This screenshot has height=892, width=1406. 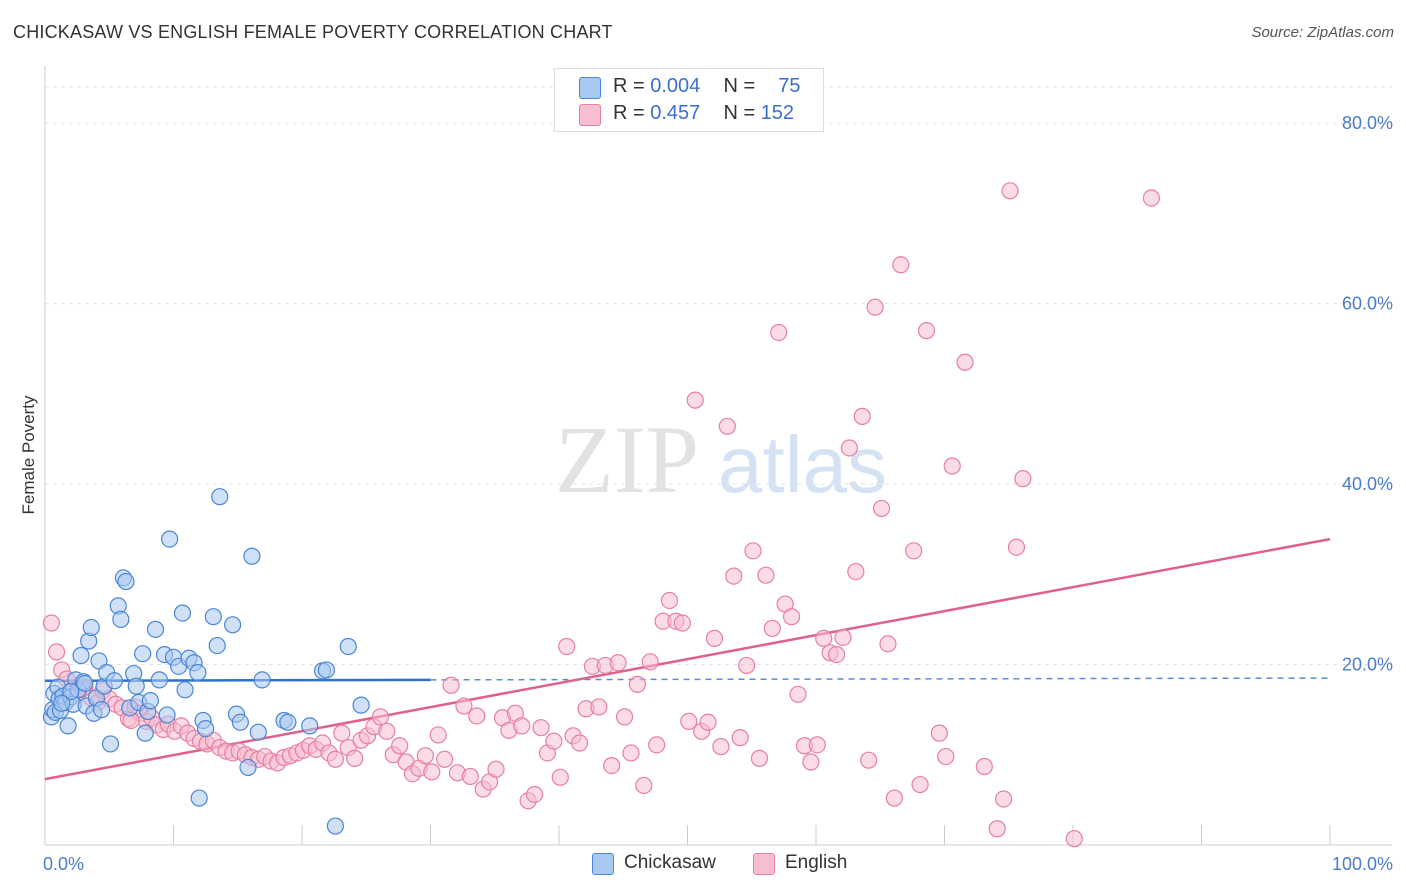 I want to click on english-swatch, so click(x=764, y=864).